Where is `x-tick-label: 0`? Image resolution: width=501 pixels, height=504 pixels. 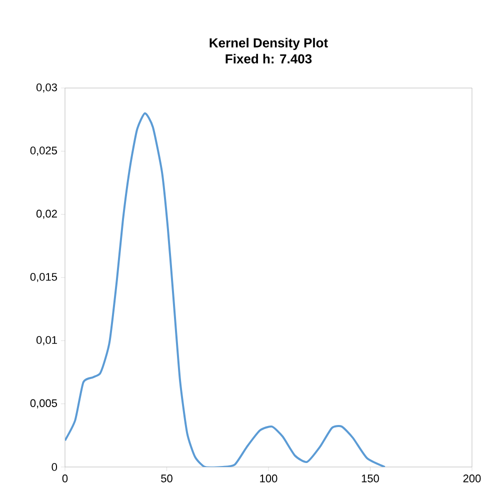
x-tick-label: 0 is located at coordinates (65, 478).